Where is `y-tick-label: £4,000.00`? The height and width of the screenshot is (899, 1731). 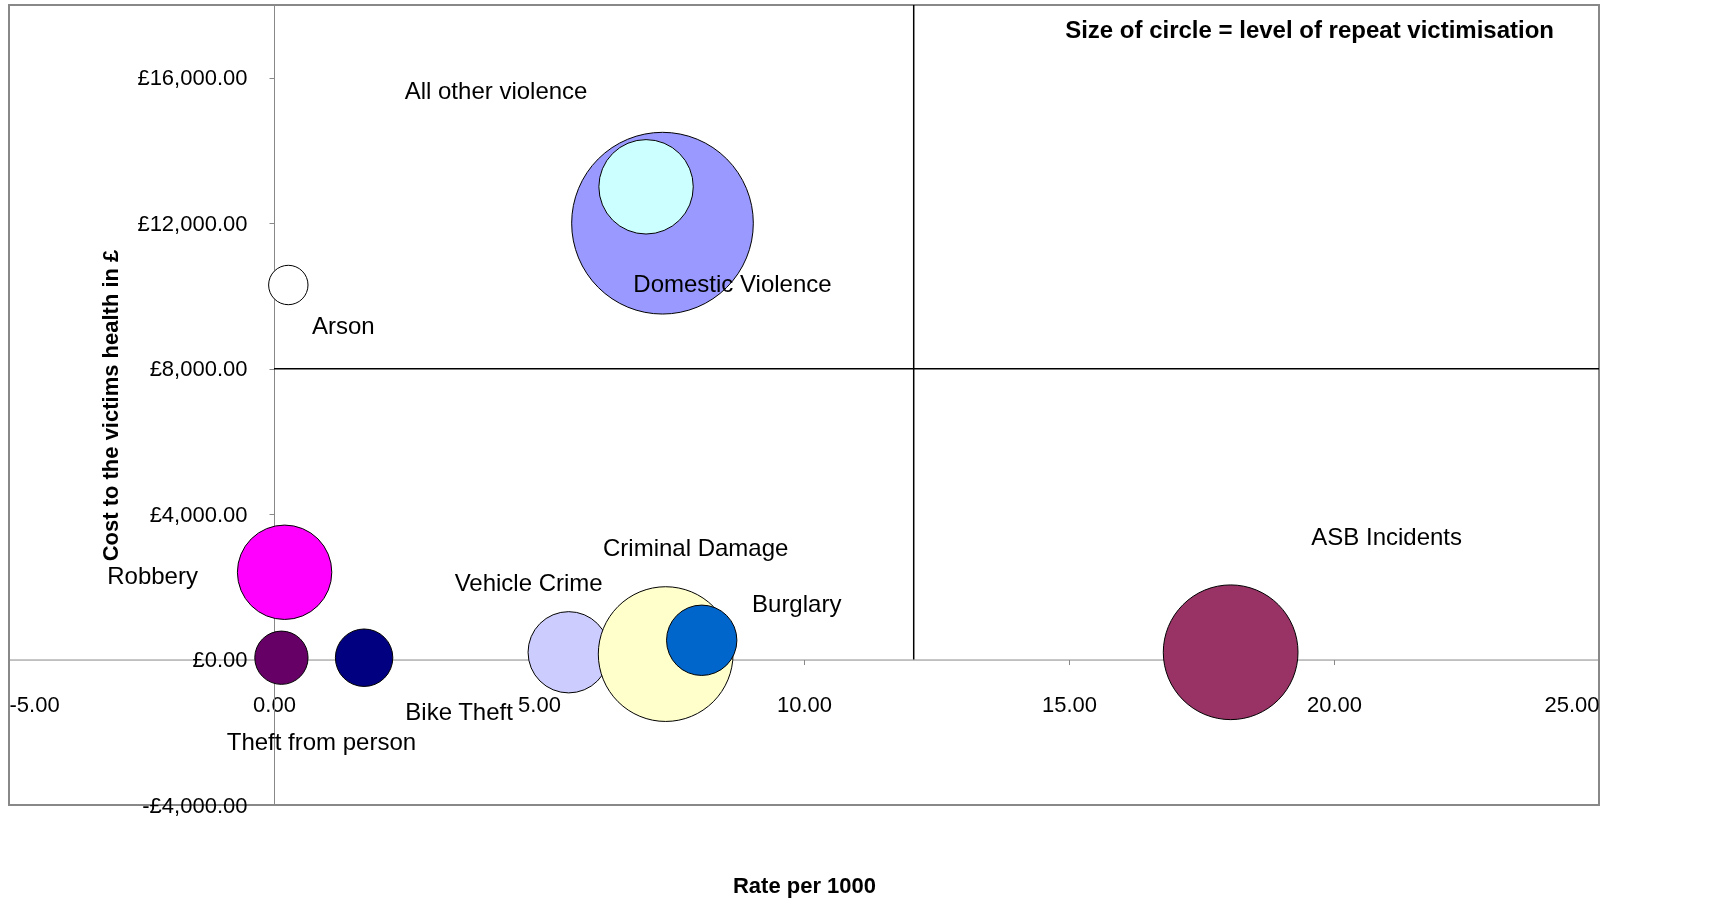
y-tick-label: £4,000.00 is located at coordinates (198, 514).